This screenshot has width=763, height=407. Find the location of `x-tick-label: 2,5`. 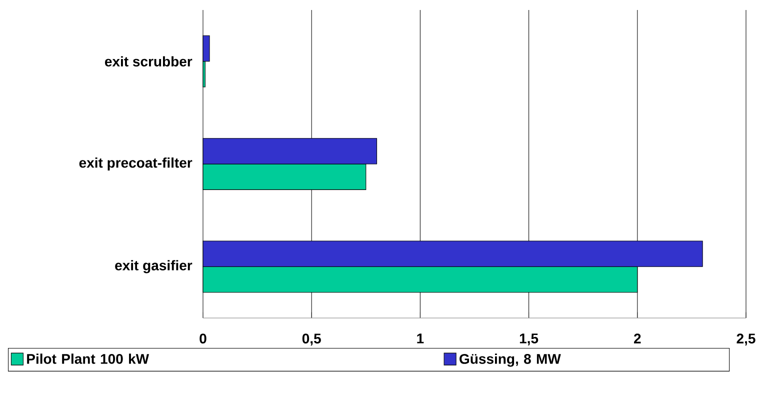

x-tick-label: 2,5 is located at coordinates (746, 340).